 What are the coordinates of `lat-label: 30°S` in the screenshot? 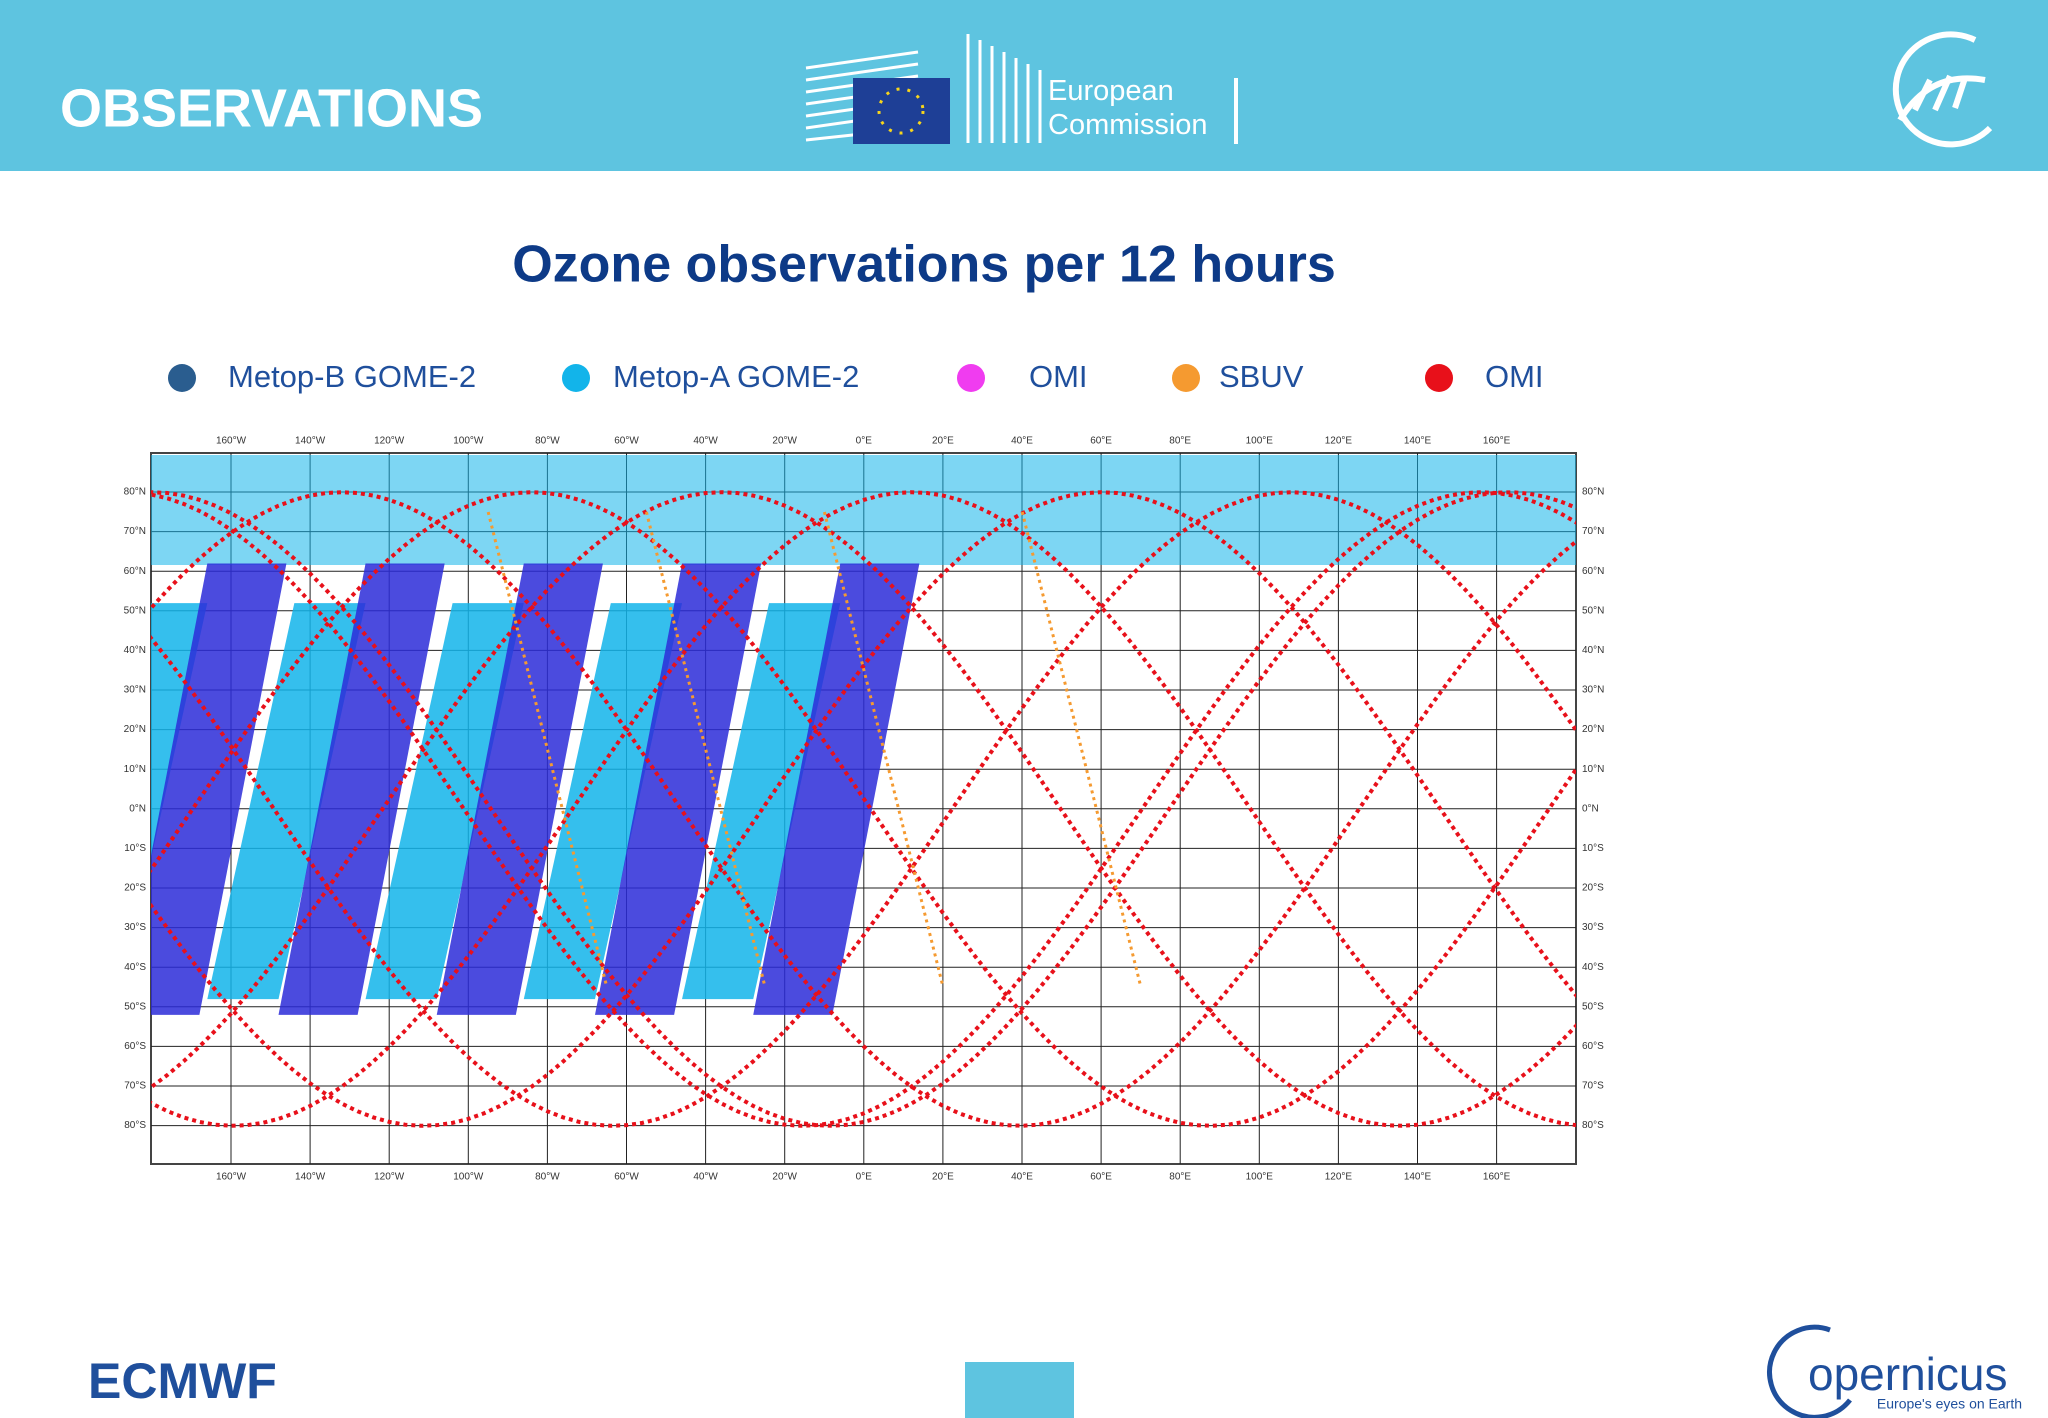 It's located at (135, 927).